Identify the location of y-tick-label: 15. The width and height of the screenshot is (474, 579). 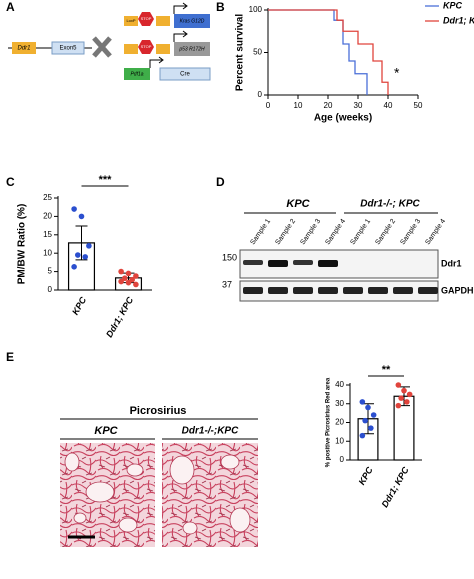
(47, 234).